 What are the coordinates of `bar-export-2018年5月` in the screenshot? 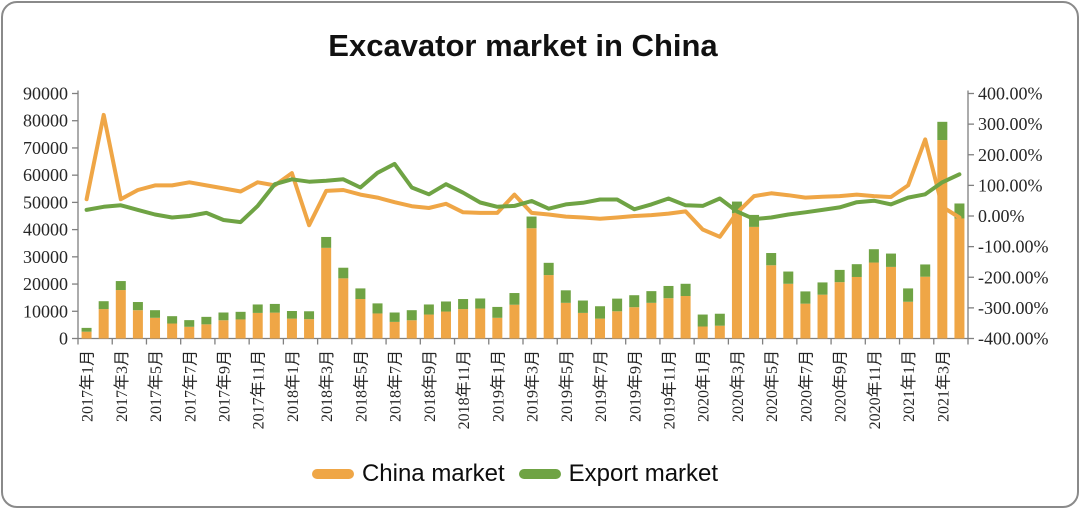 It's located at (360, 294).